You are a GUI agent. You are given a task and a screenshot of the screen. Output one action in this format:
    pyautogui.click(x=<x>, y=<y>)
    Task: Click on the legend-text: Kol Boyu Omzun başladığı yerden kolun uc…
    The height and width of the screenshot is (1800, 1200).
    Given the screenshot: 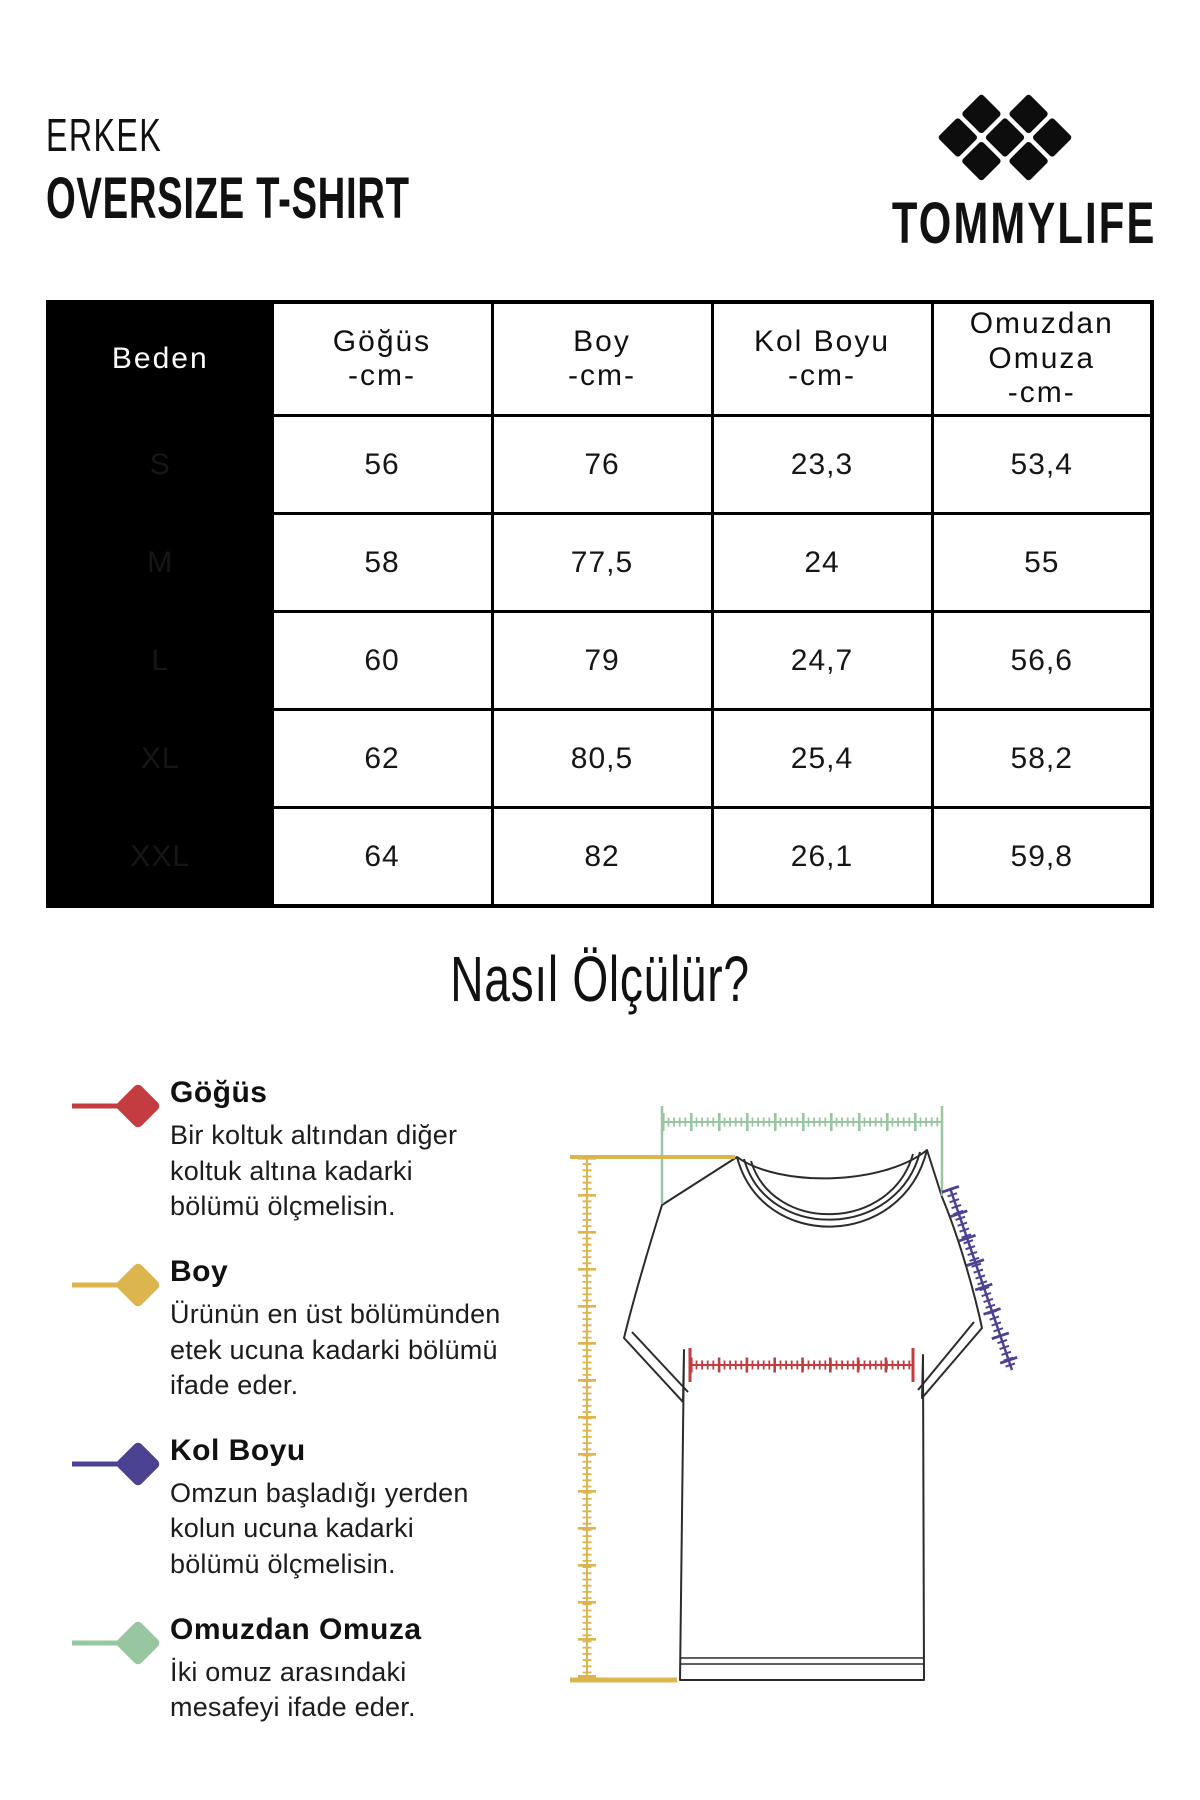 What is the action you would take?
    pyautogui.click(x=340, y=1508)
    